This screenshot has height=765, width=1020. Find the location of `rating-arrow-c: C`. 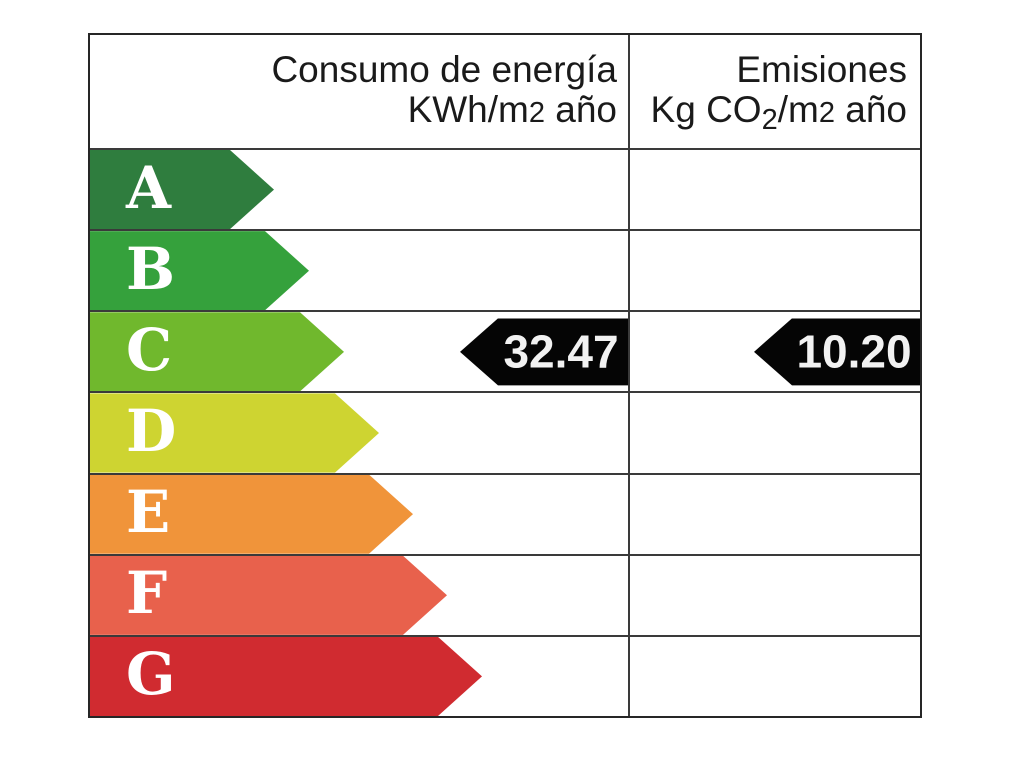

rating-arrow-c: C is located at coordinates (217, 351).